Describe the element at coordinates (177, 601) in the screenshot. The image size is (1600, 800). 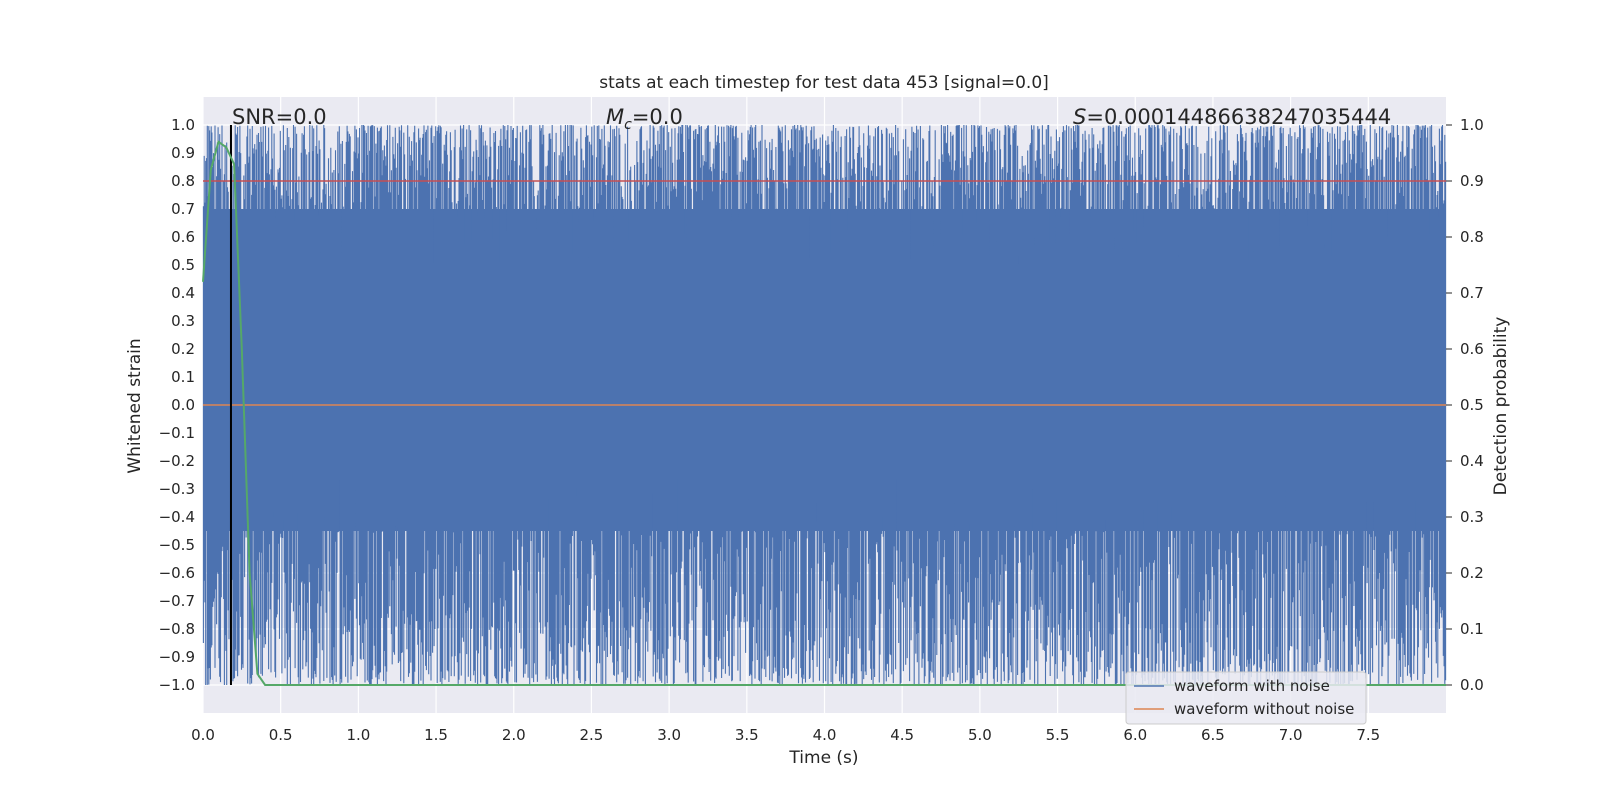
I see `y-tick-label: −0.7` at that location.